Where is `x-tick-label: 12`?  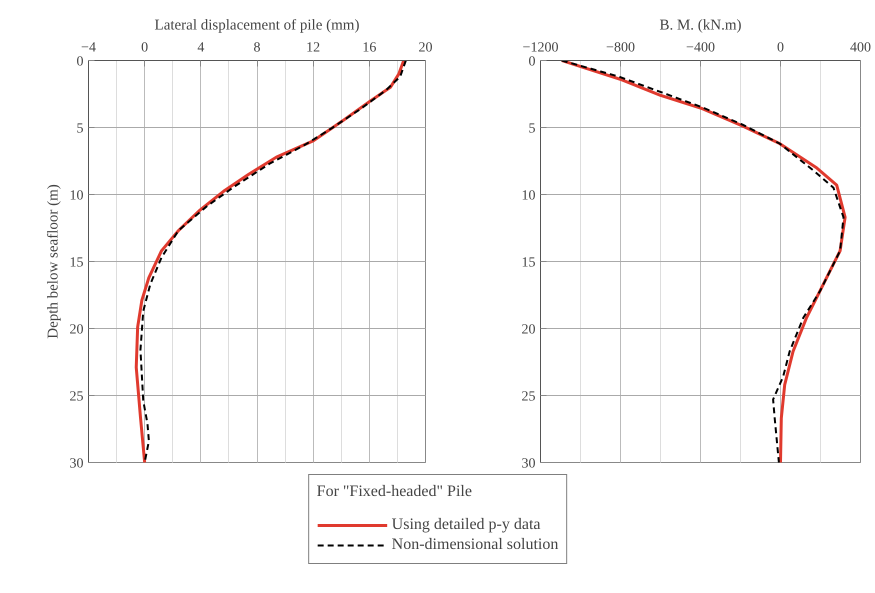
x-tick-label: 12 is located at coordinates (313, 48).